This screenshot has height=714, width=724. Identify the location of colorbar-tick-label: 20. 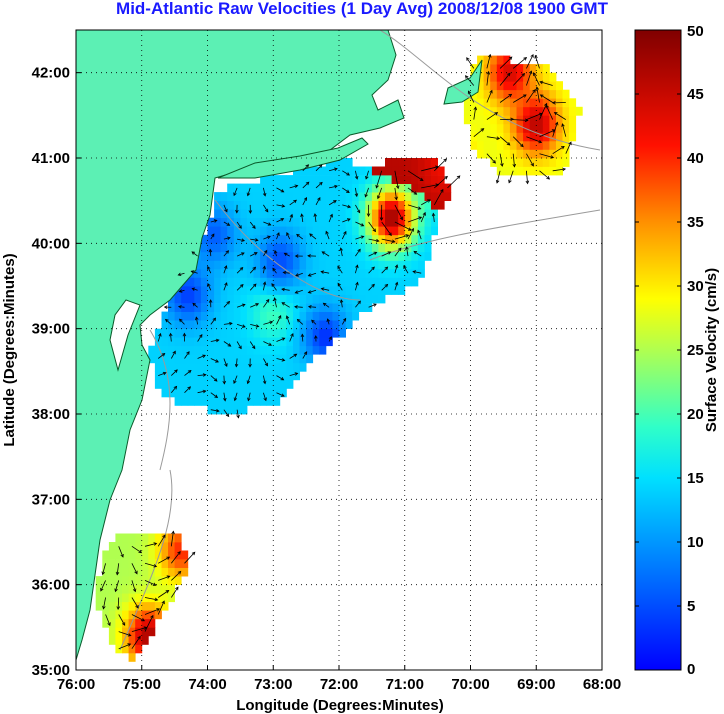
(695, 414).